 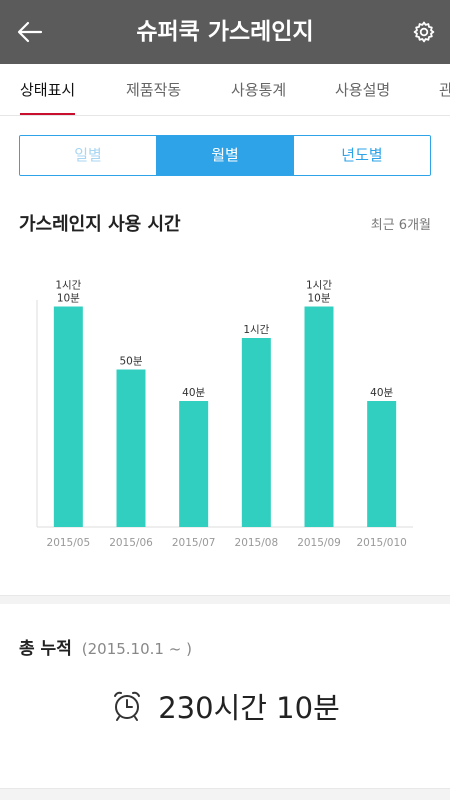 I want to click on tab-bar: 상태표시 제품작동 사용통계 사용설명 관, so click(x=225, y=90).